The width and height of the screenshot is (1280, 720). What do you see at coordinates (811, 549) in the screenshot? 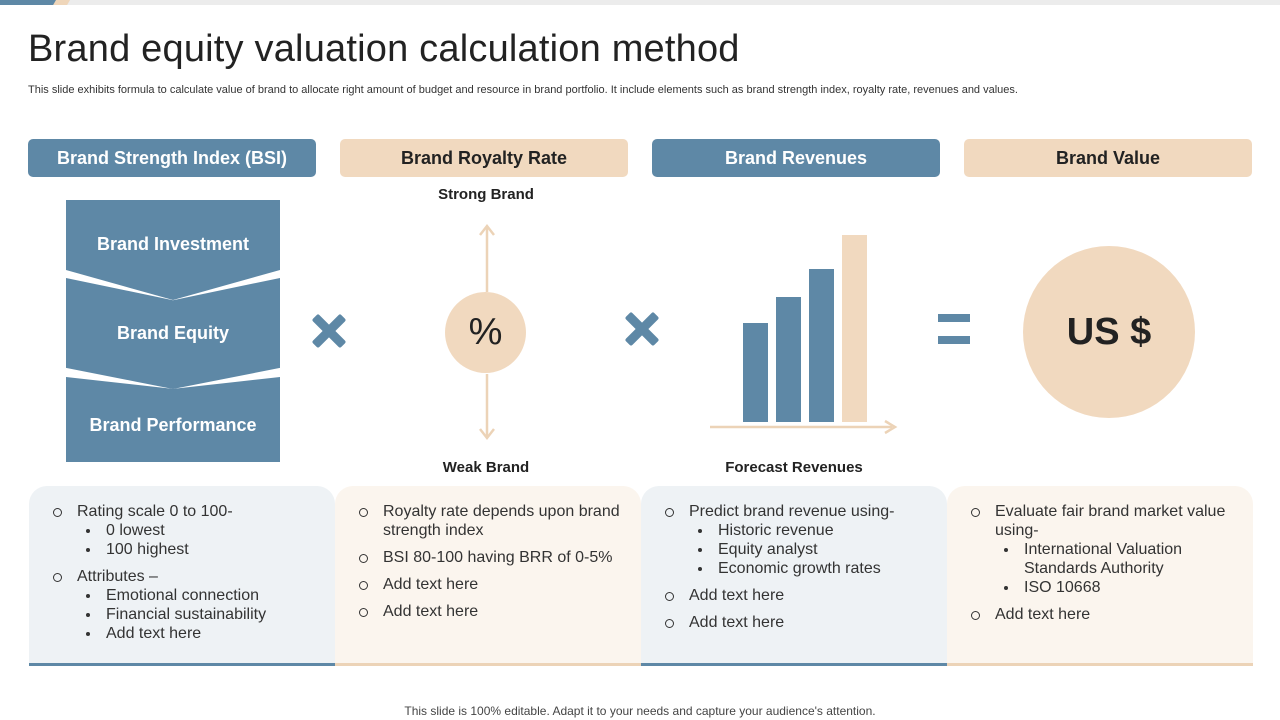
I see `sub-list-item: Equity analyst` at bounding box center [811, 549].